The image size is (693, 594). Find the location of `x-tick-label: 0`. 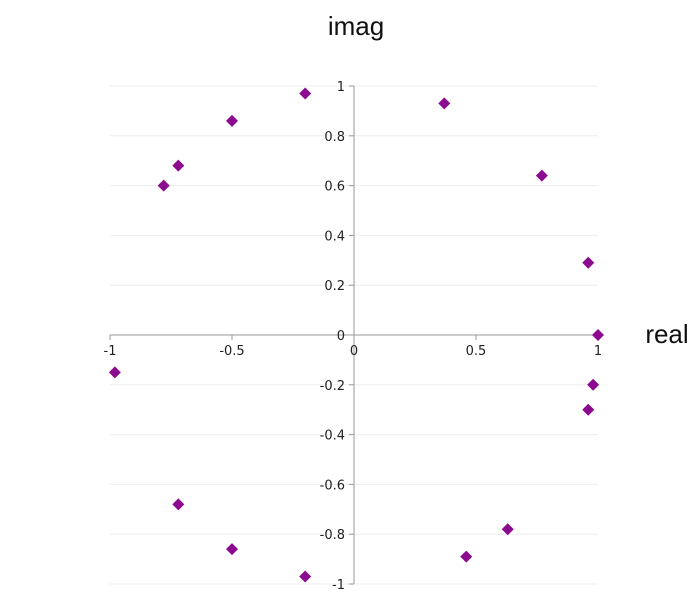

x-tick-label: 0 is located at coordinates (354, 351).